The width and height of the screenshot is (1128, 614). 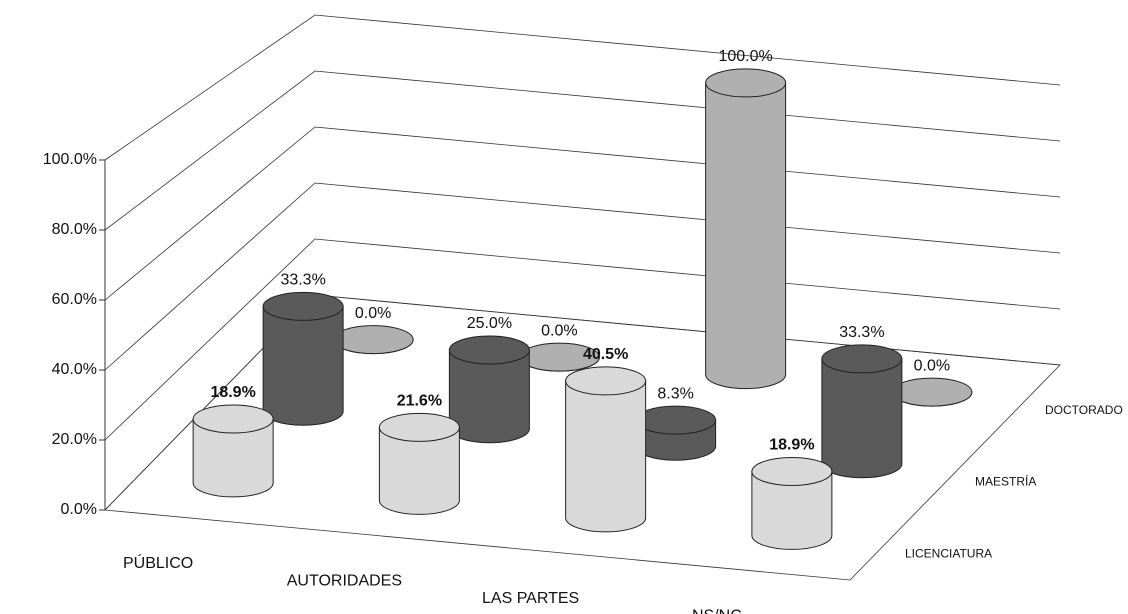 What do you see at coordinates (1084, 410) in the screenshot?
I see `legend-label: DOCTORADO` at bounding box center [1084, 410].